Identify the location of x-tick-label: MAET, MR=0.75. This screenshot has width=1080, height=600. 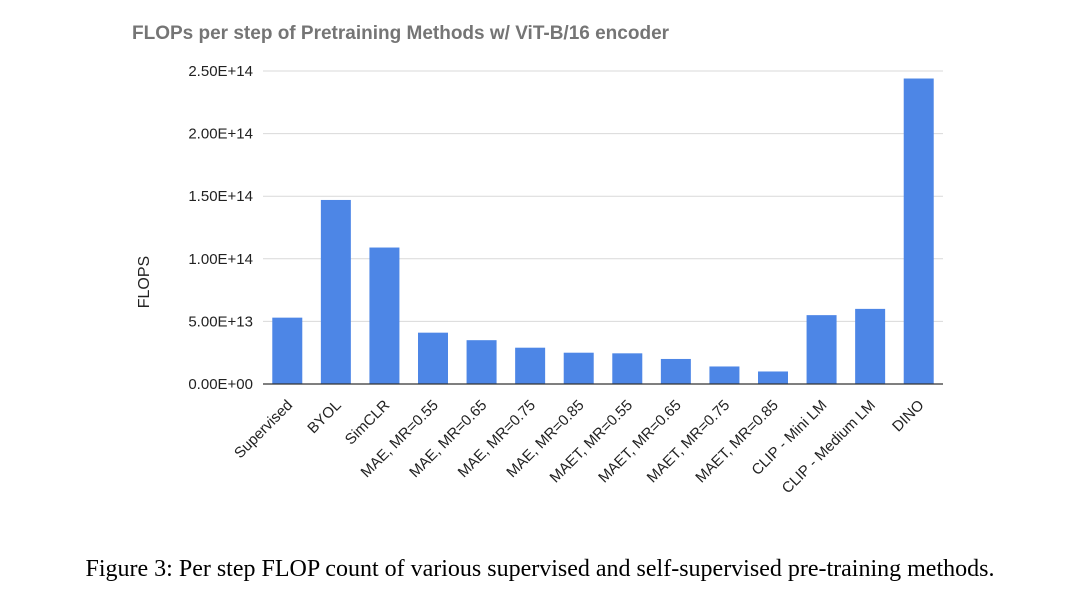
(689, 442).